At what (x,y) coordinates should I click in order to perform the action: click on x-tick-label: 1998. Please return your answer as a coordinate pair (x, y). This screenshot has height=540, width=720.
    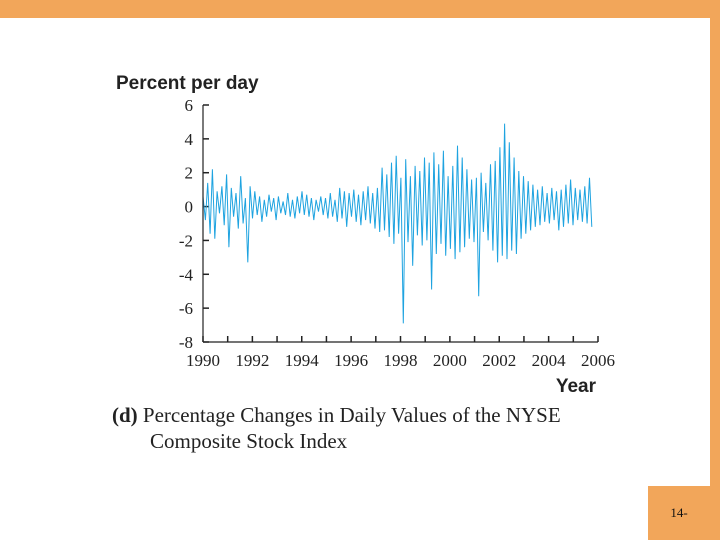
    Looking at the image, I should click on (401, 360).